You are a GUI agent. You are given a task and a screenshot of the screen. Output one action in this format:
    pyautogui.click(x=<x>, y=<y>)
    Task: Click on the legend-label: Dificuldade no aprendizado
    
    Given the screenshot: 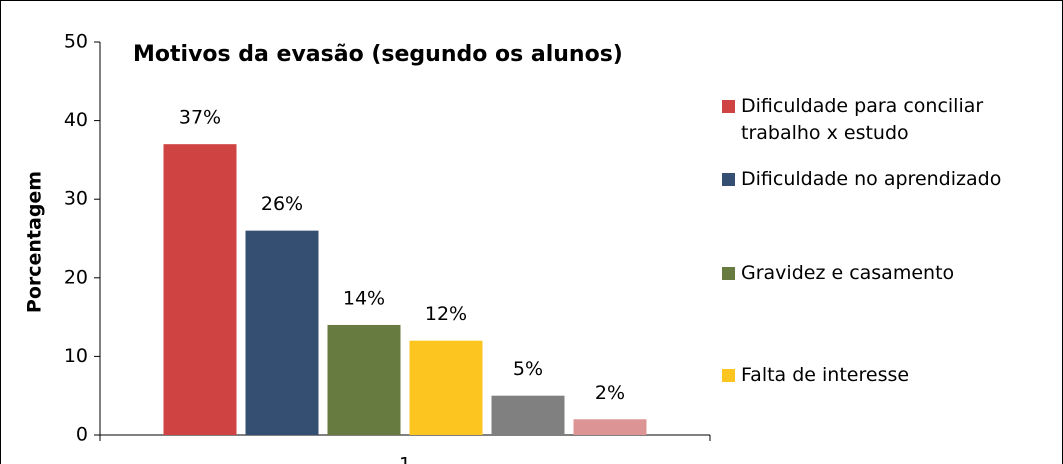 What is the action you would take?
    pyautogui.click(x=871, y=179)
    